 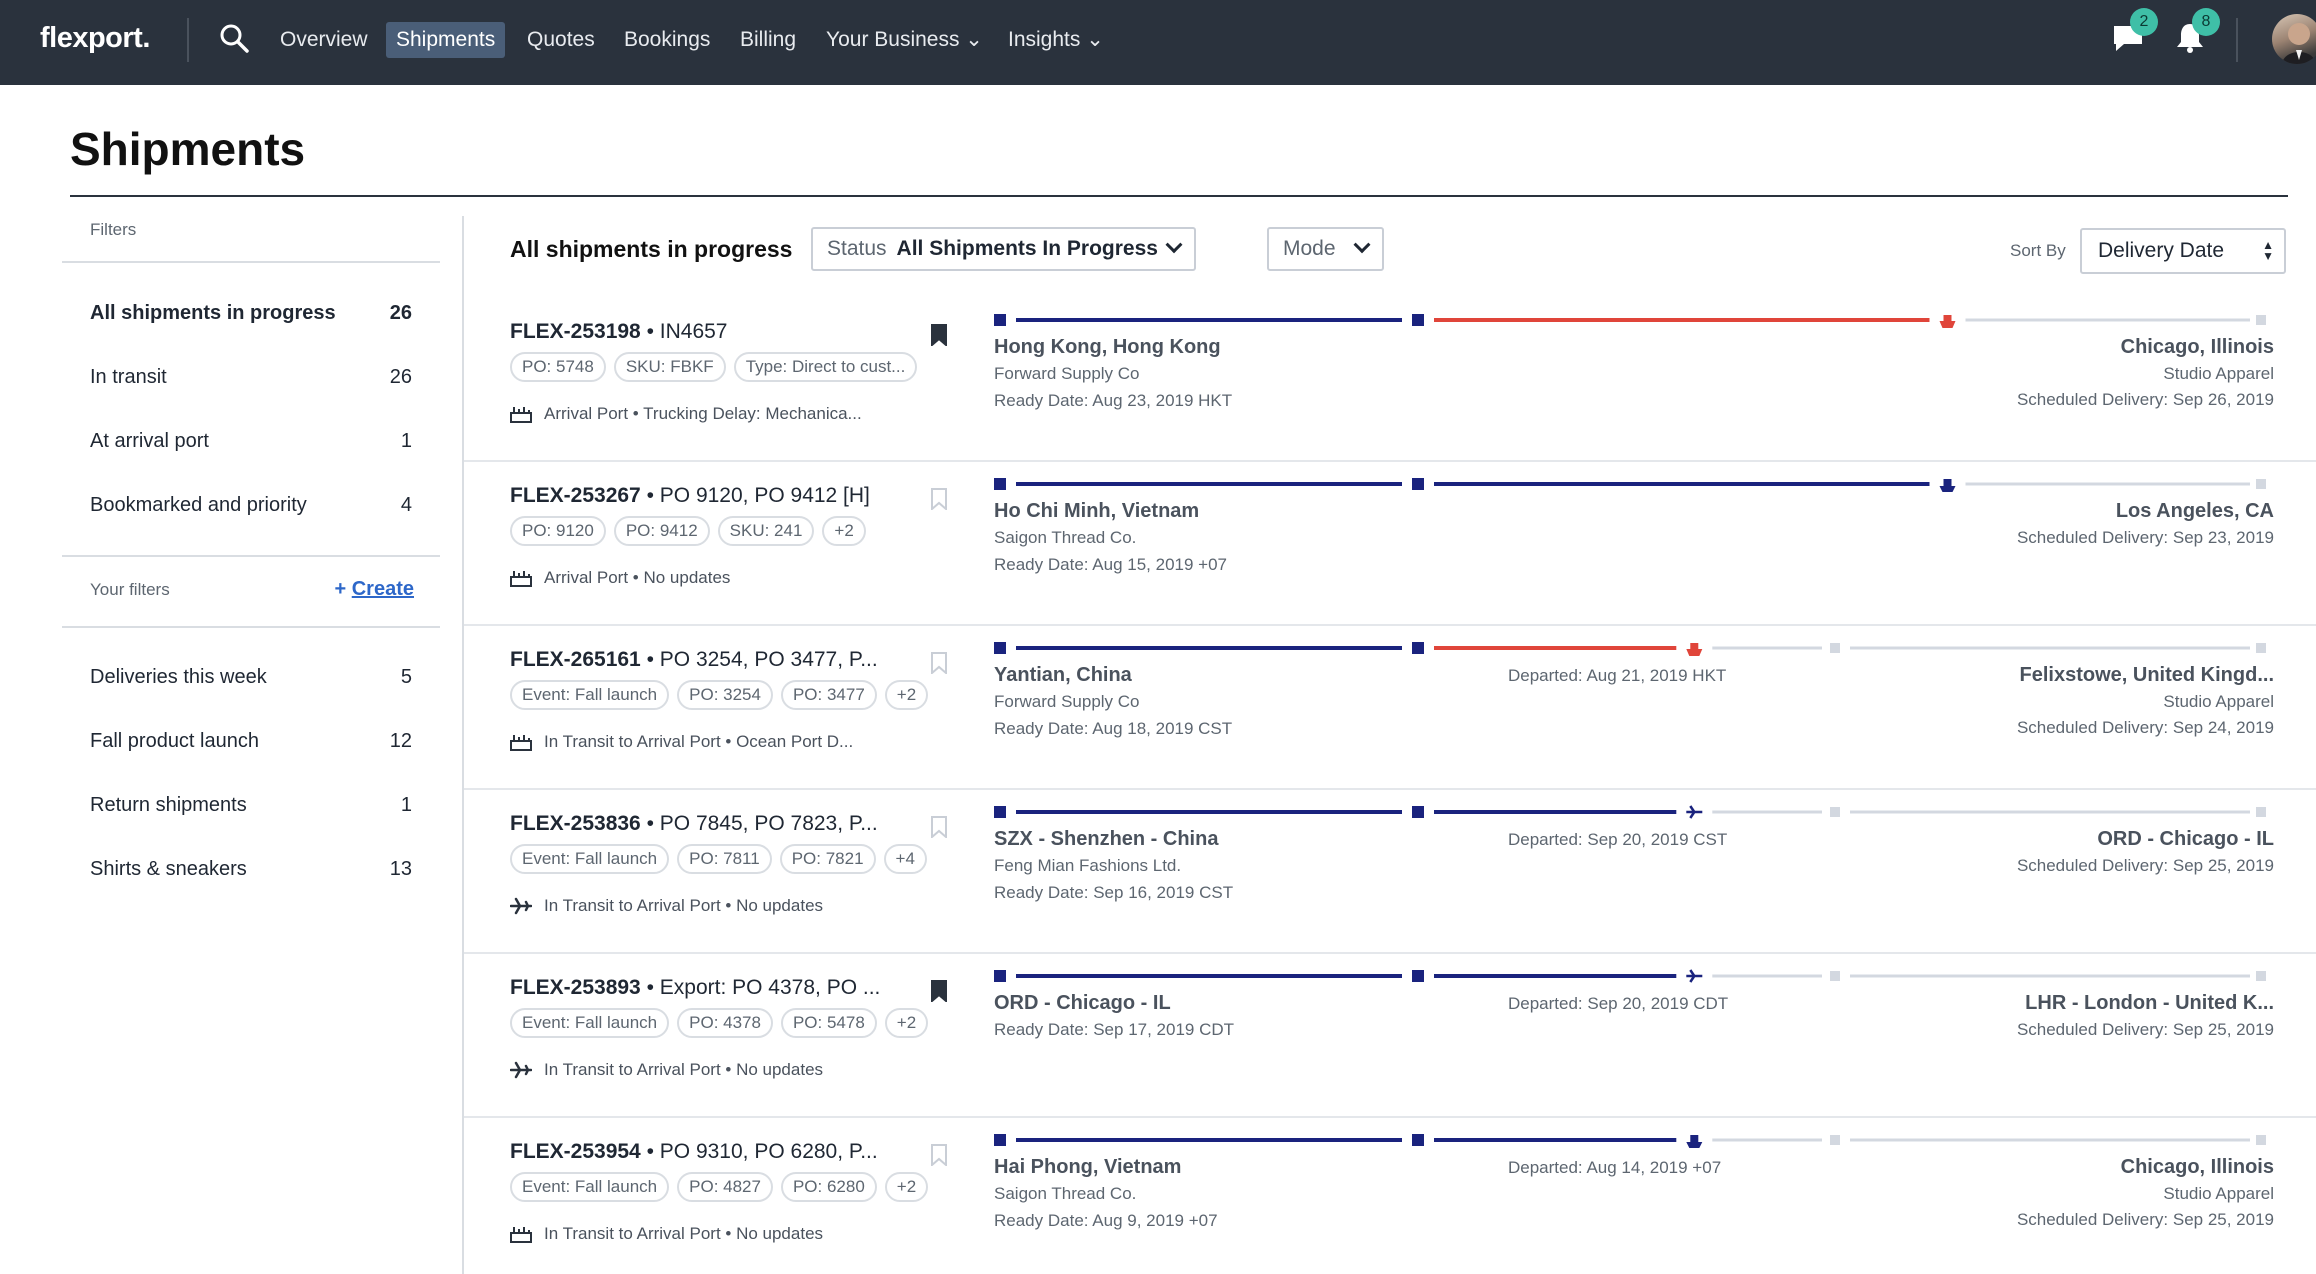 I want to click on filter-at-arrival-port: At arrival port 1, so click(x=251, y=441).